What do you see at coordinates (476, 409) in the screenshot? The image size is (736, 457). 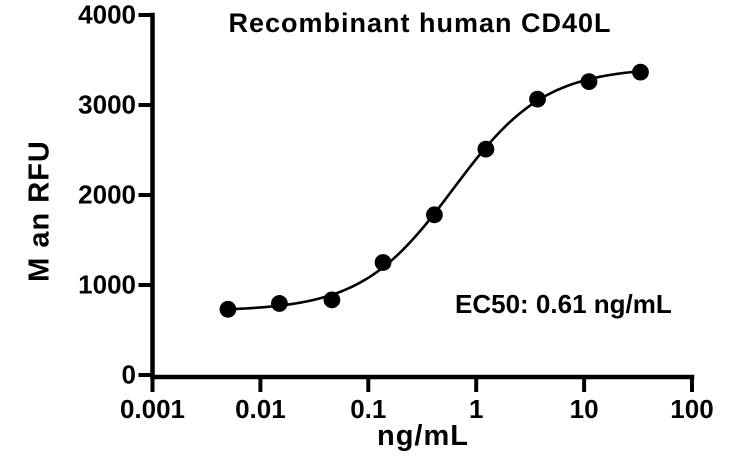 I see `x-tick-label: 1` at bounding box center [476, 409].